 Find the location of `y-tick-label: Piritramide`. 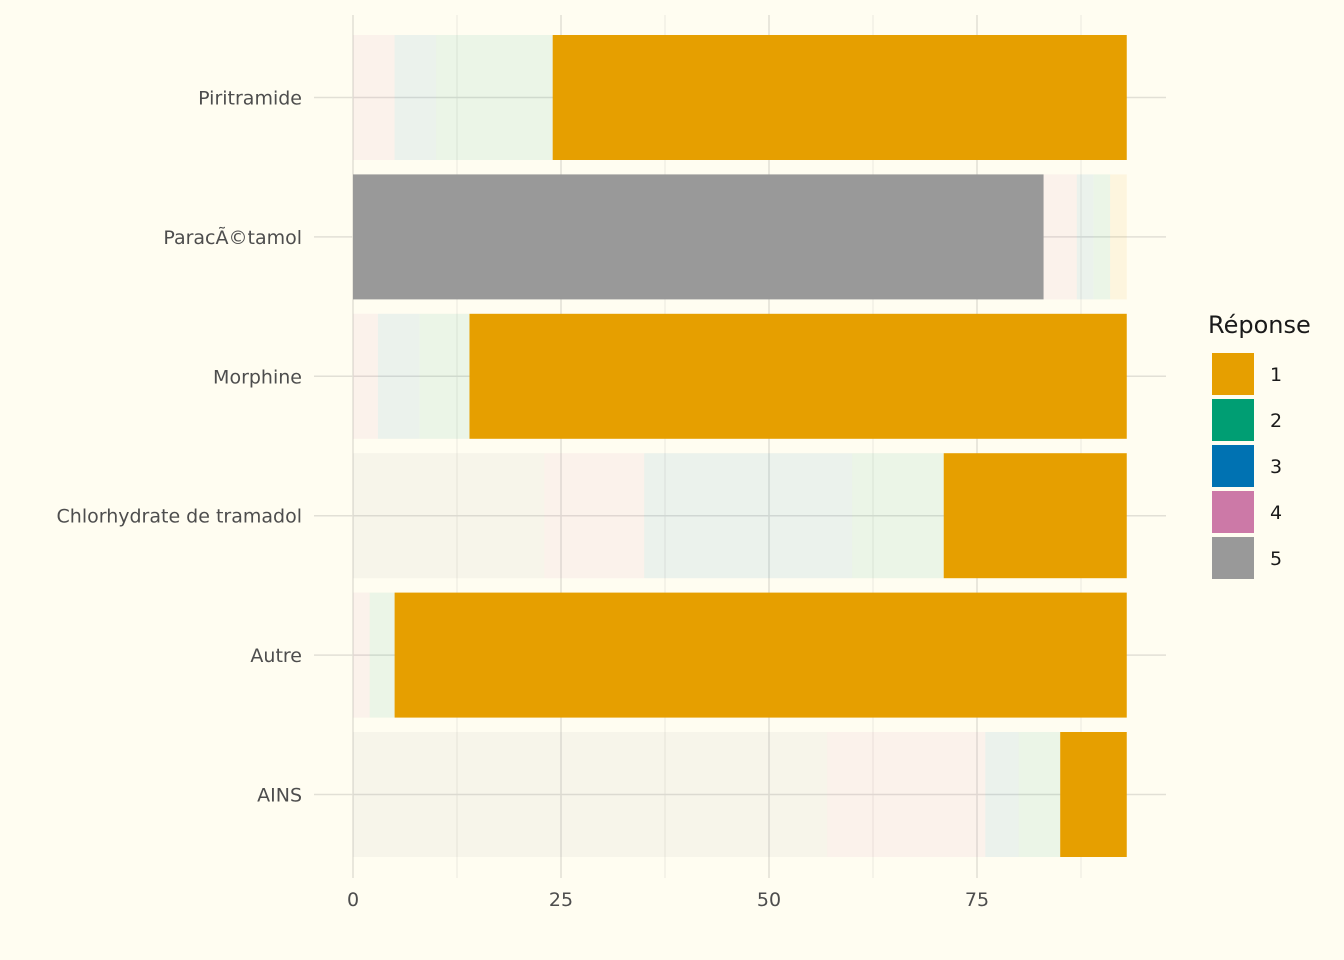

y-tick-label: Piritramide is located at coordinates (250, 99).